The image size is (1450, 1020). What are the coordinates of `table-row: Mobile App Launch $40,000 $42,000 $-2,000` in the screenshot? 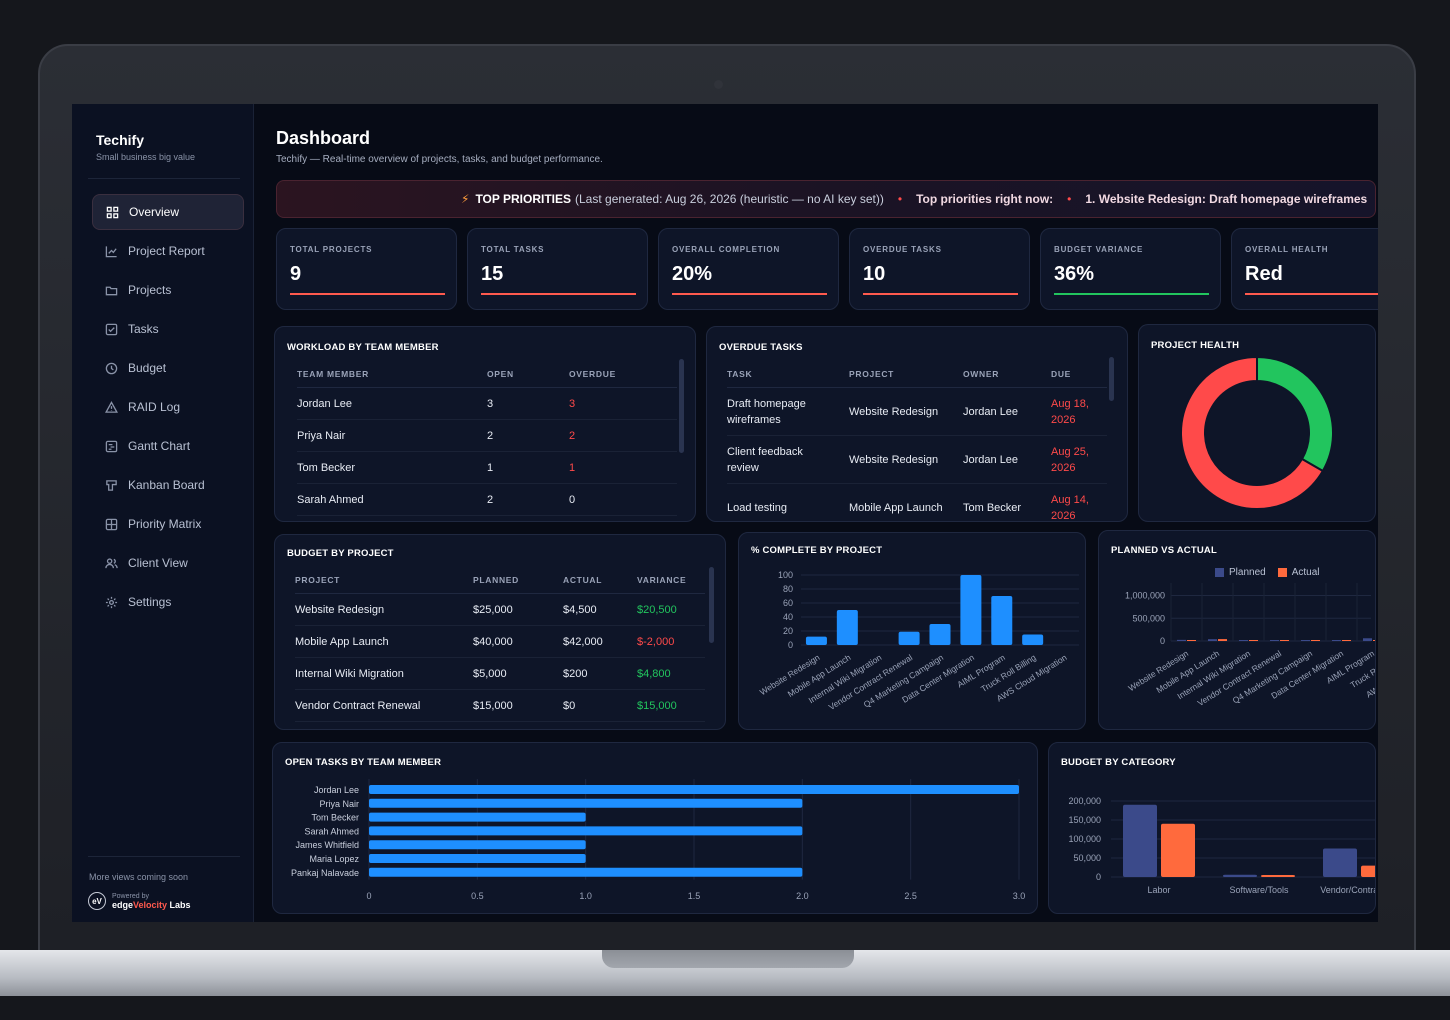 It's located at (500, 641).